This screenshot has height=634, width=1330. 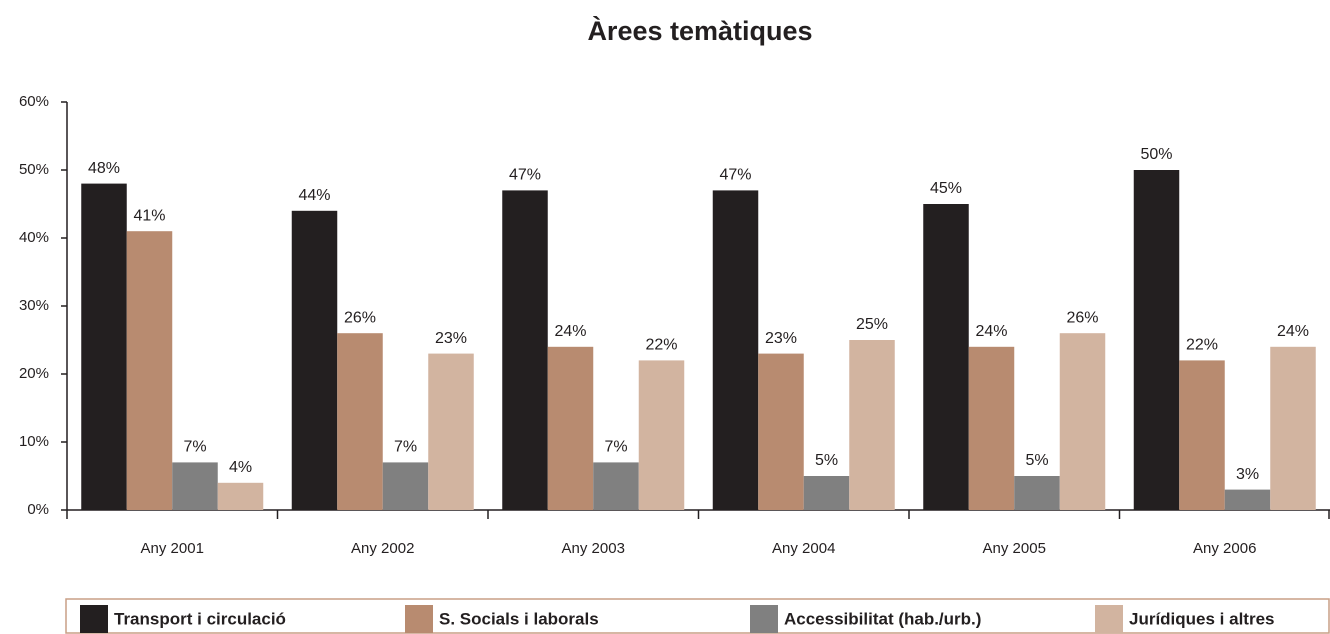 What do you see at coordinates (104, 168) in the screenshot?
I see `value-label: 48%` at bounding box center [104, 168].